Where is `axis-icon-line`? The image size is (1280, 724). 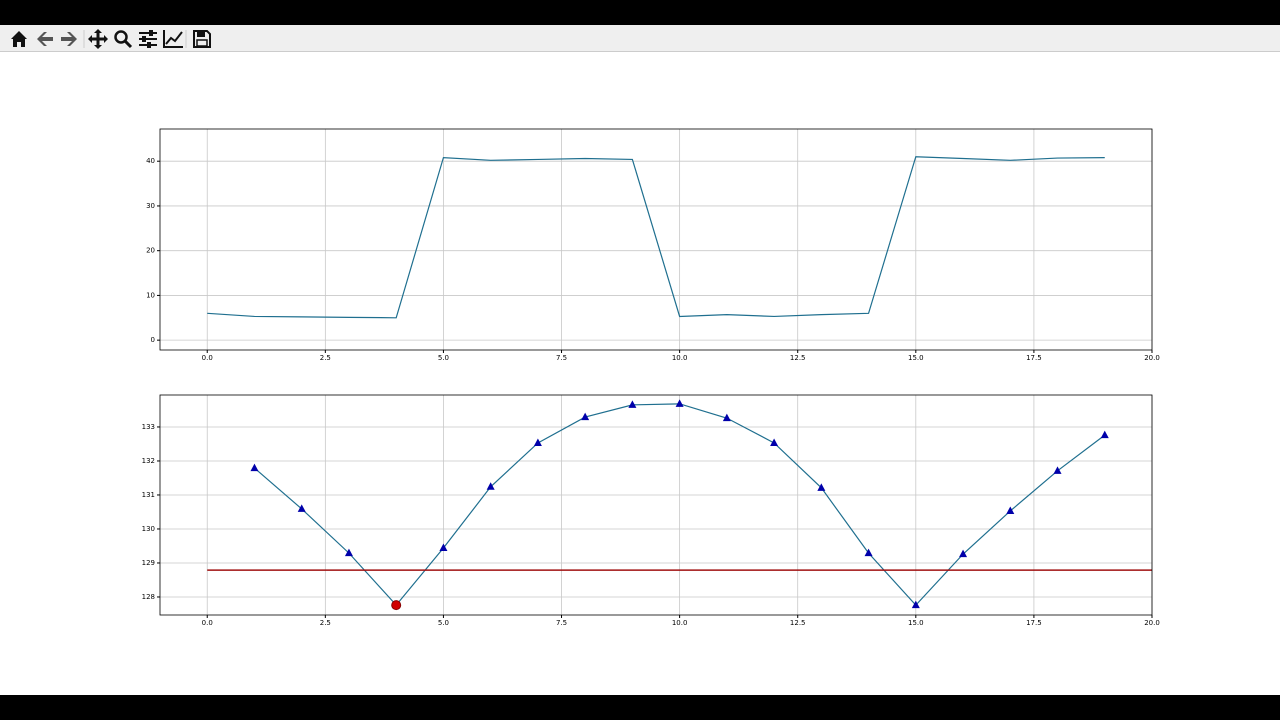
axis-icon-line is located at coordinates (174, 38).